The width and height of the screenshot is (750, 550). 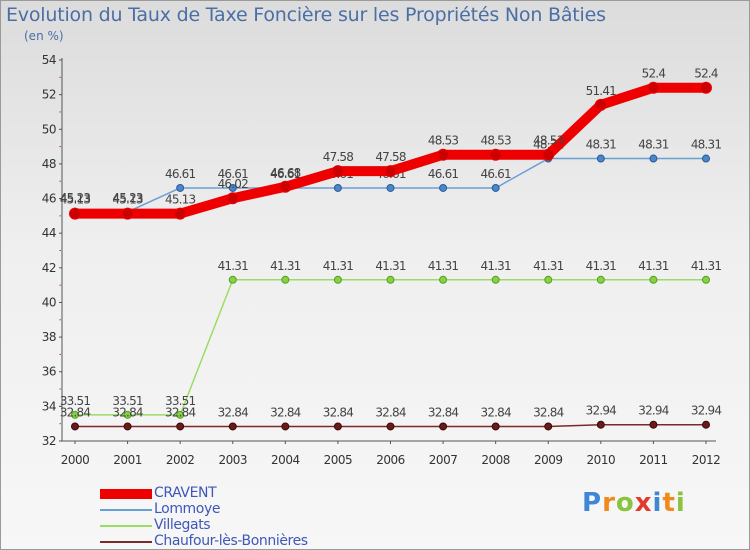 What do you see at coordinates (625, 503) in the screenshot?
I see `logo-letter: o` at bounding box center [625, 503].